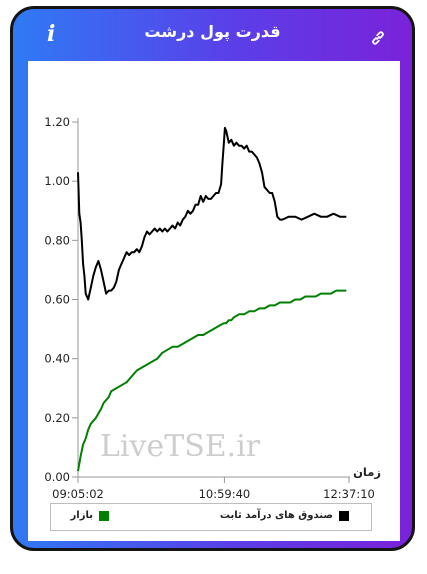  I want to click on legend-label-market: بازار, so click(81, 515).